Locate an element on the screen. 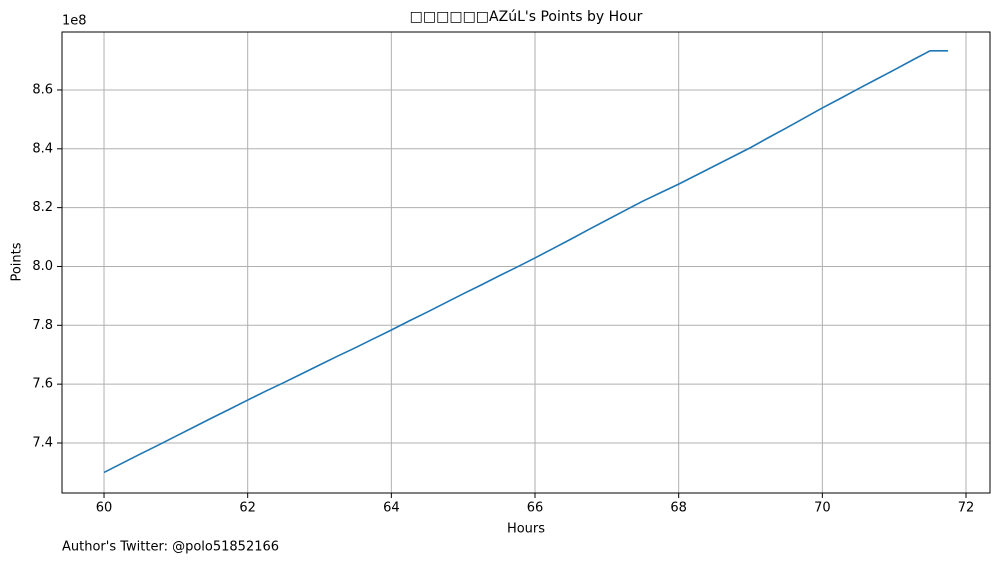 This screenshot has width=1001, height=563. y-tick-label: 8.2 is located at coordinates (42, 207).